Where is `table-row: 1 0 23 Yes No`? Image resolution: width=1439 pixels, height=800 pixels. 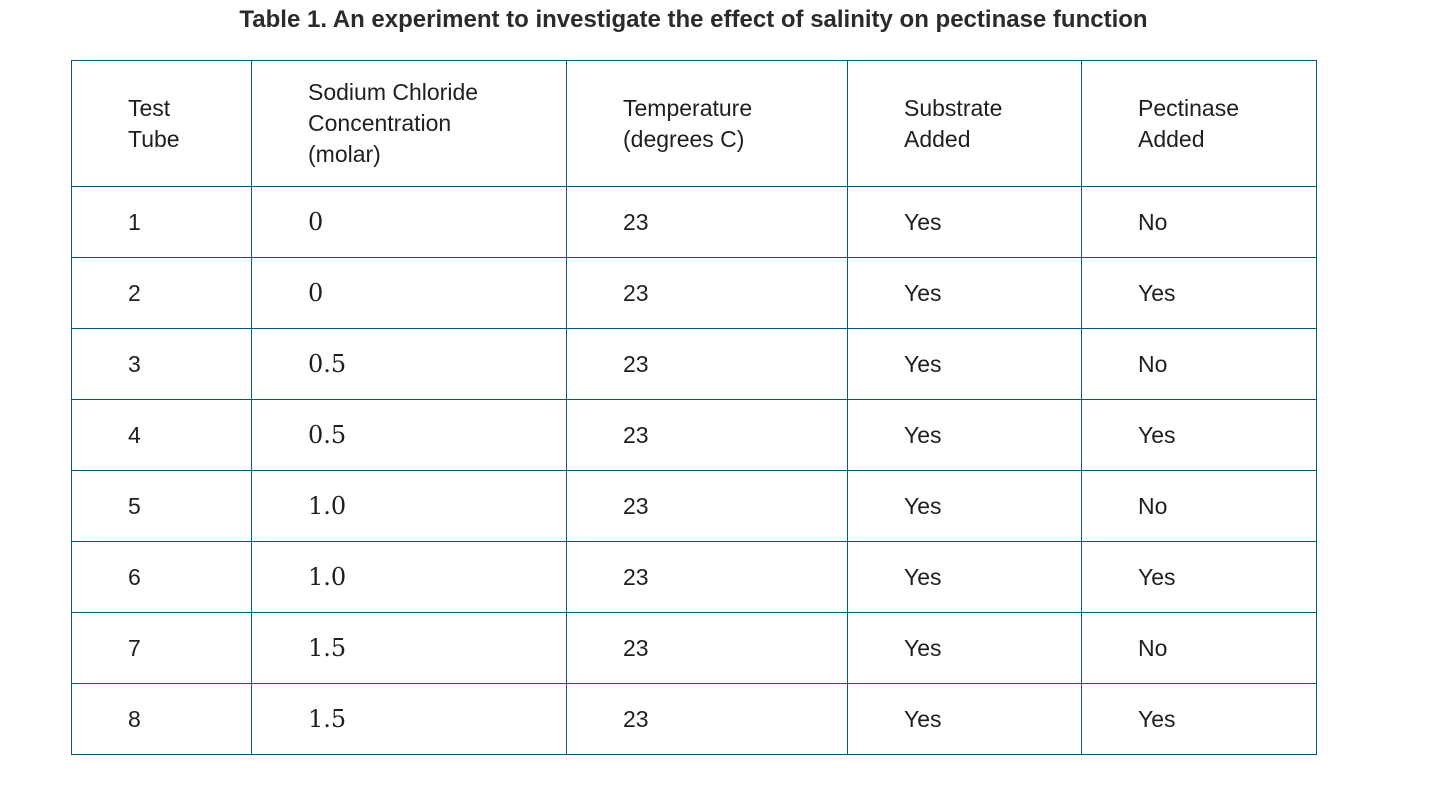 table-row: 1 0 23 Yes No is located at coordinates (694, 222).